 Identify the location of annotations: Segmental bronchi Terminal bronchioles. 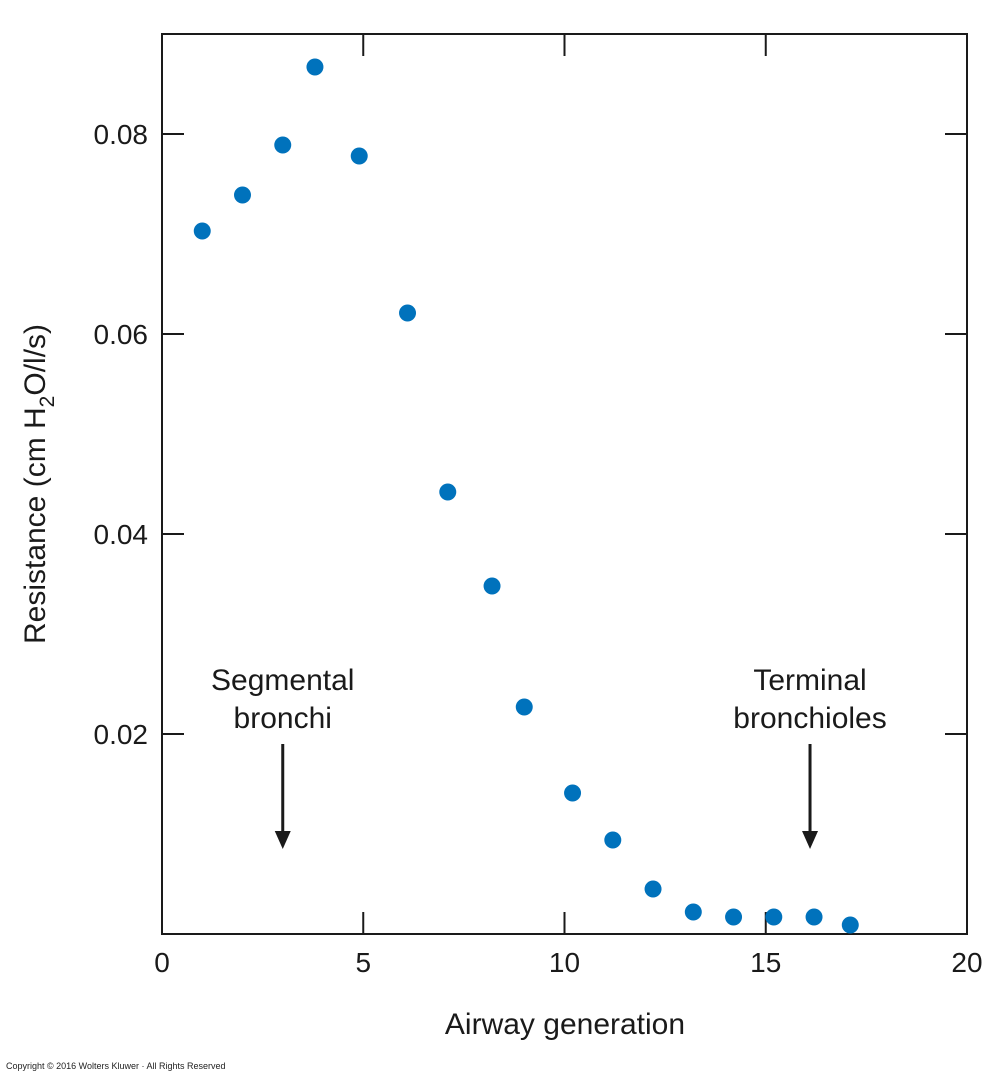
(549, 756).